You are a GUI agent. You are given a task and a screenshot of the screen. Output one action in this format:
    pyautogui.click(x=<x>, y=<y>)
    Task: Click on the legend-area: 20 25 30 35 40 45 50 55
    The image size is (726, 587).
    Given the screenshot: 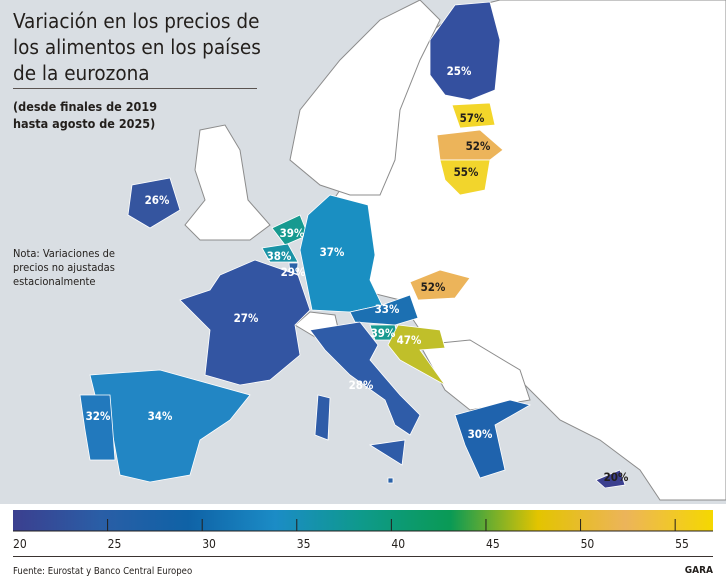 What is the action you would take?
    pyautogui.click(x=363, y=545)
    